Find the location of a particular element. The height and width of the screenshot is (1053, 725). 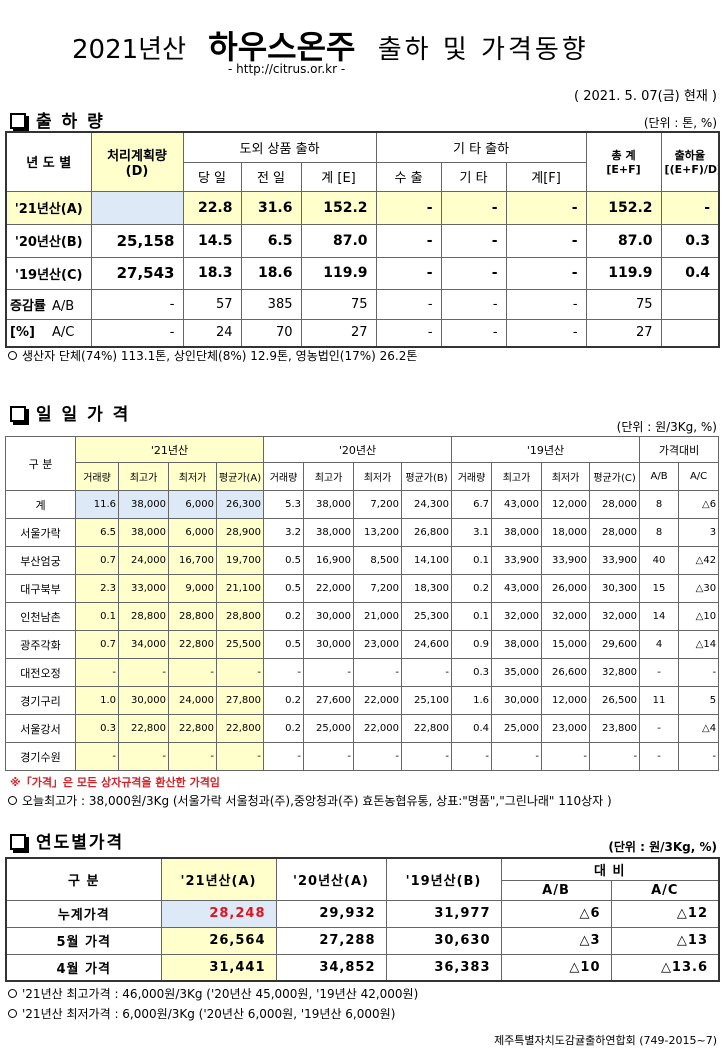

url: - http://citrus.or.kr - is located at coordinates (287, 69).